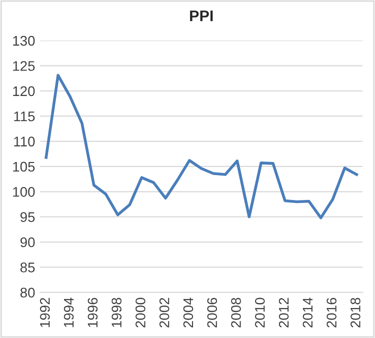 This screenshot has height=338, width=375. I want to click on x-tick-label: 2016, so click(331, 313).